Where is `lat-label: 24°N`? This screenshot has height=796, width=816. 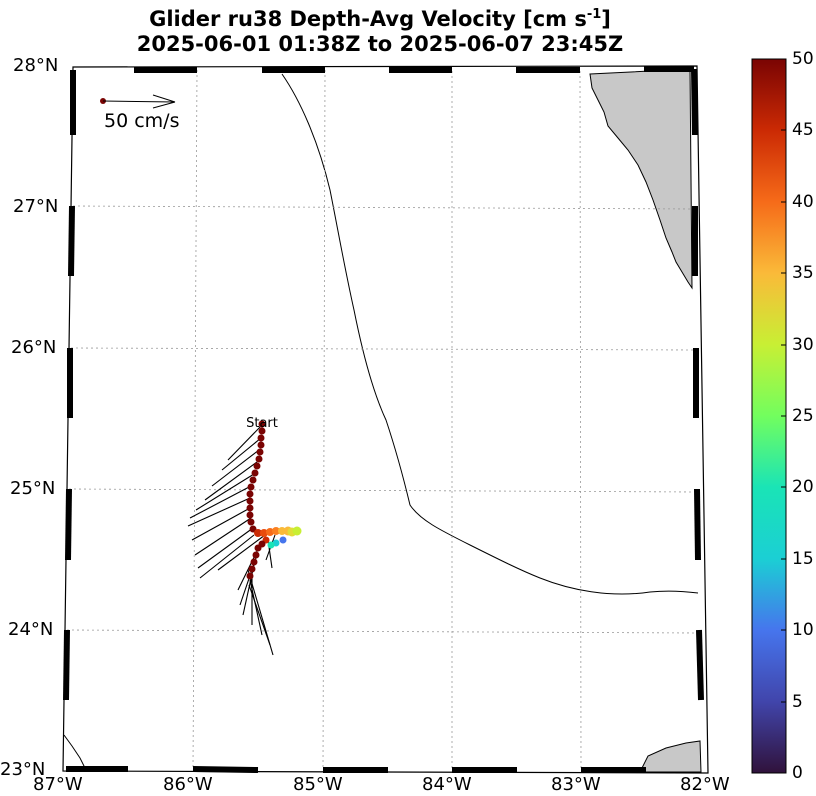 lat-label: 24°N is located at coordinates (31, 629).